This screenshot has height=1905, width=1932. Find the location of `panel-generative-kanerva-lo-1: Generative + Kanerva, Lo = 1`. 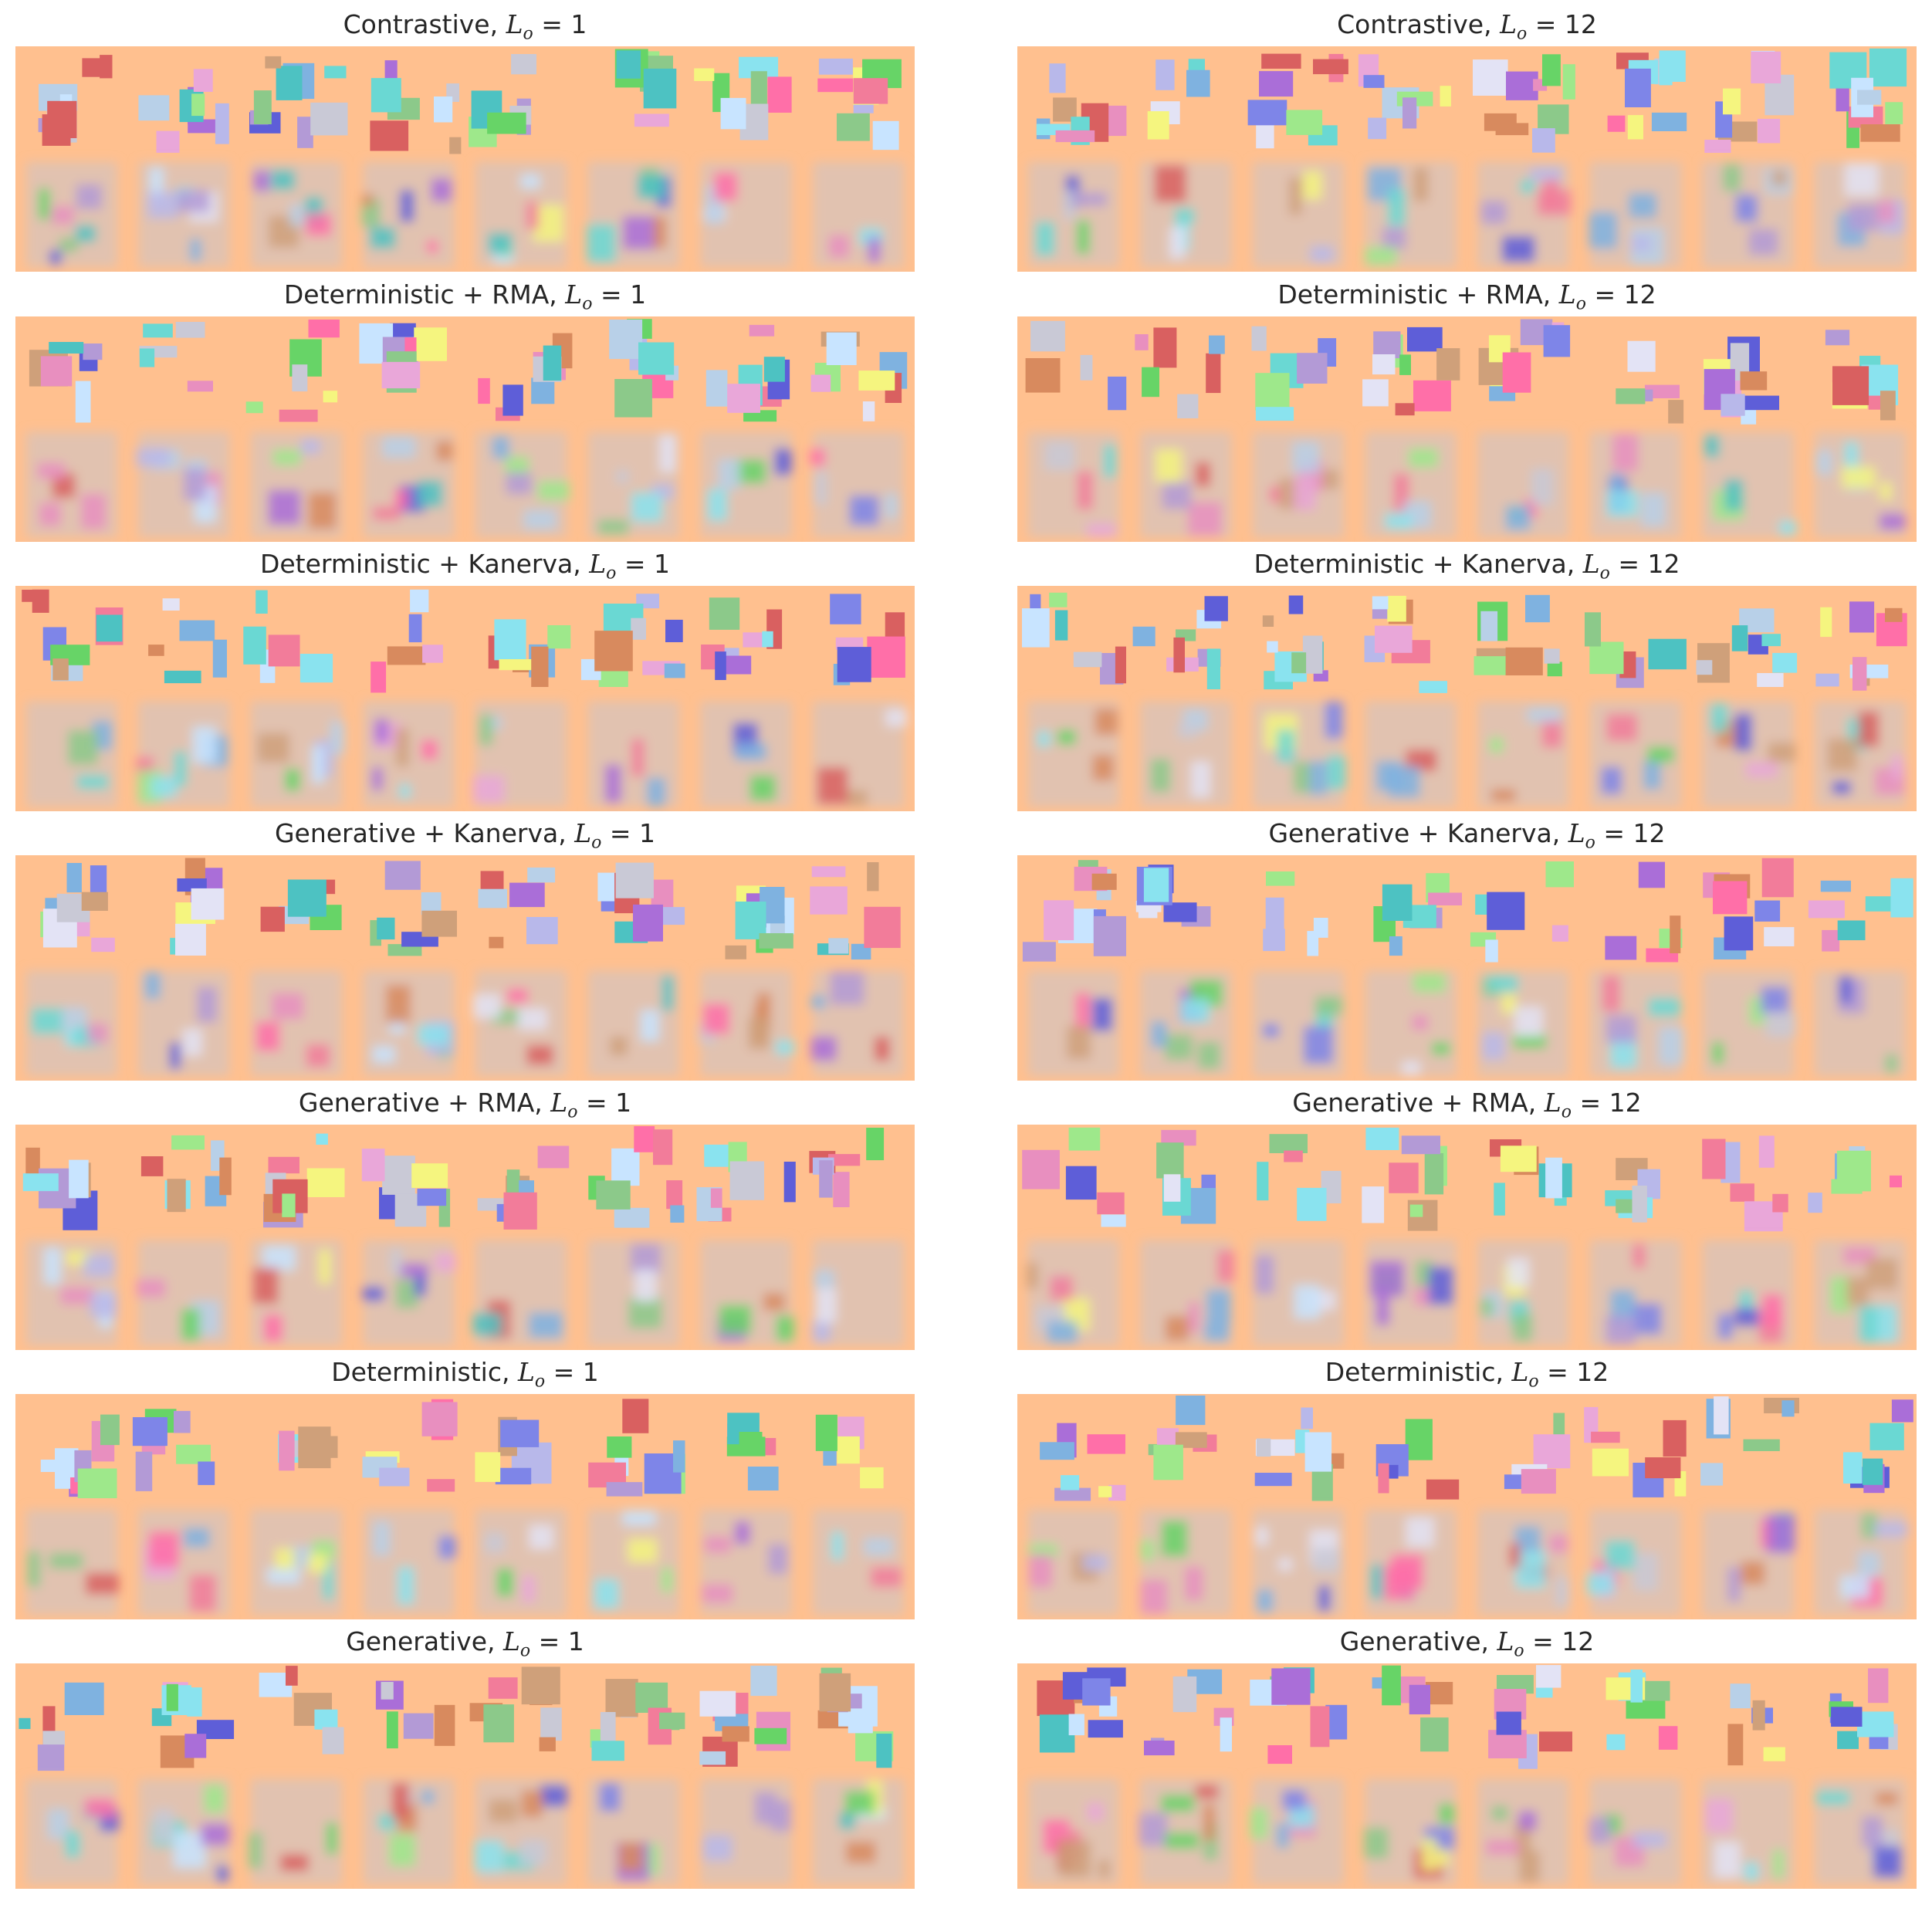

panel-generative-kanerva-lo-1: Generative + Kanerva, Lo = 1 is located at coordinates (465, 950).